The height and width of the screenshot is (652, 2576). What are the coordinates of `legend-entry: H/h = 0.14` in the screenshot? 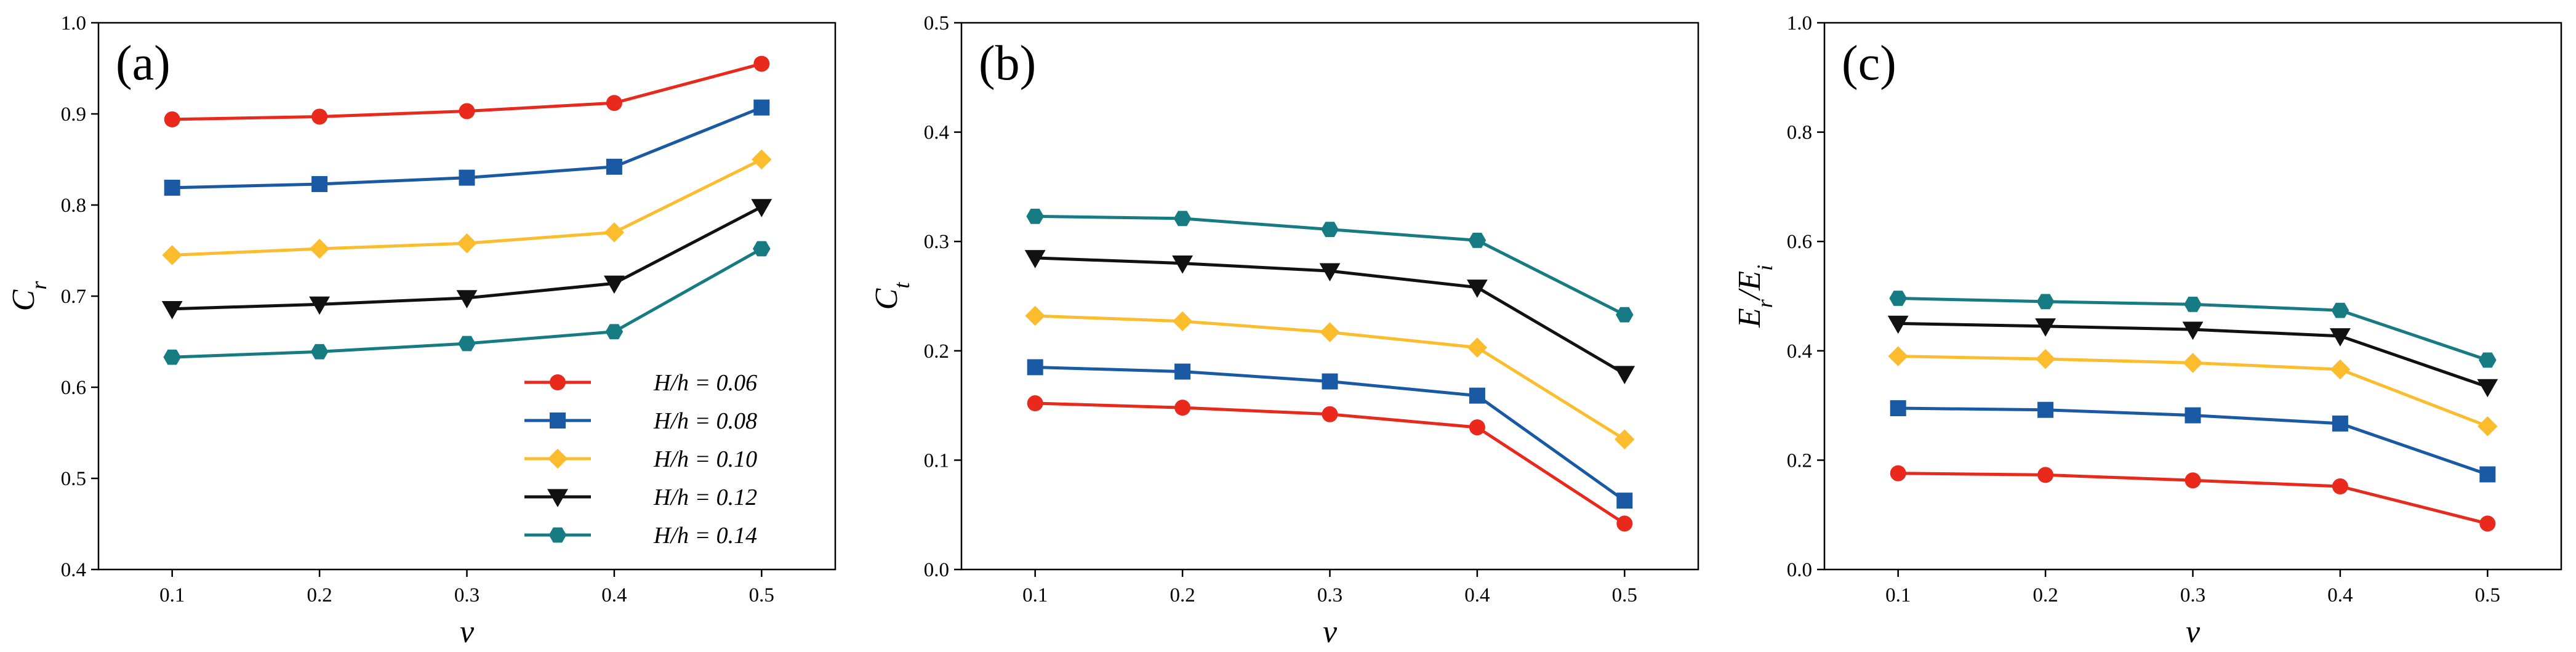 It's located at (640, 536).